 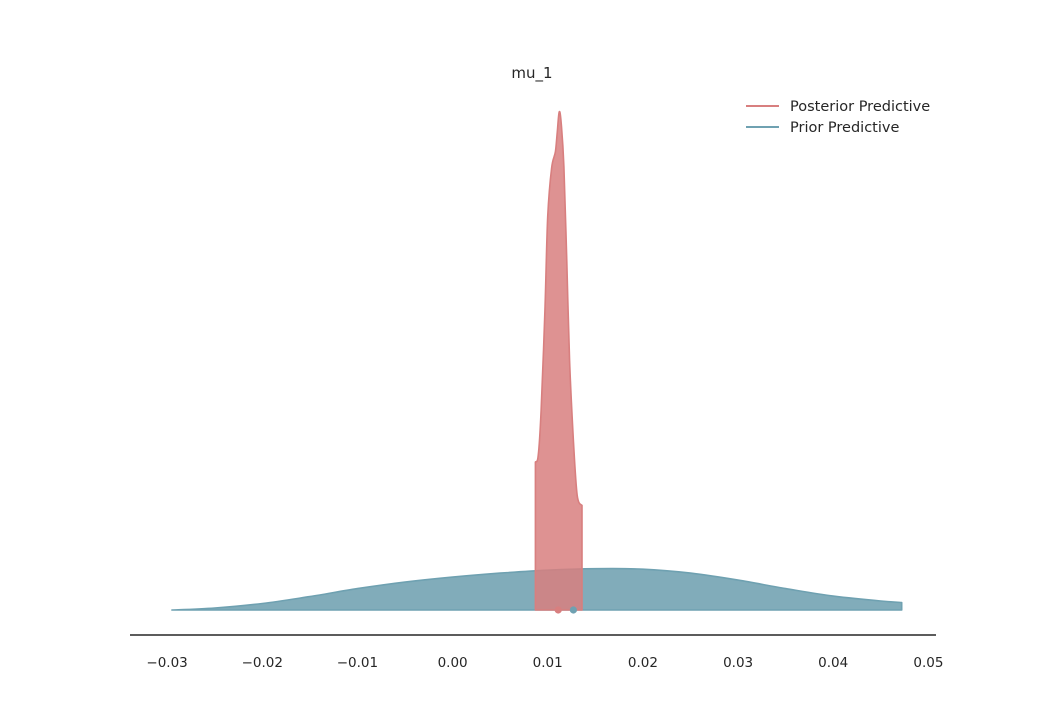 What do you see at coordinates (166, 663) in the screenshot?
I see `x-tick-label: −0.03` at bounding box center [166, 663].